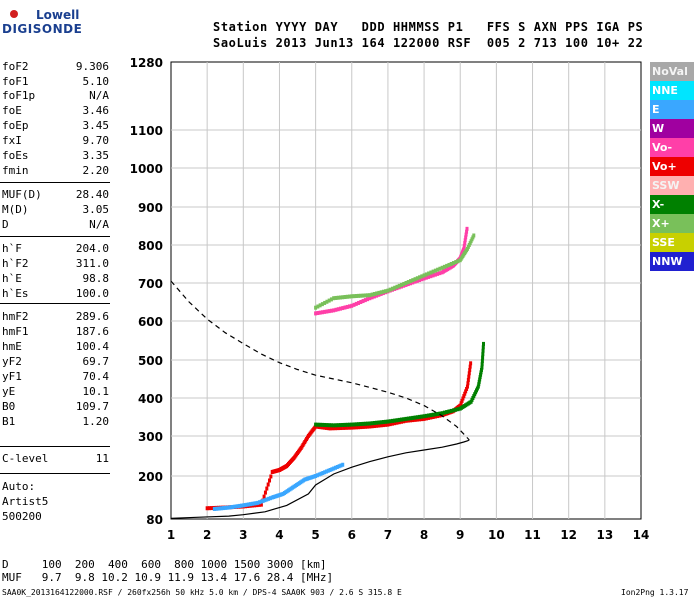 Image resolution: width=700 pixels, height=600 pixels. Describe the element at coordinates (96, 278) in the screenshot. I see `param-value: 98.8` at that location.